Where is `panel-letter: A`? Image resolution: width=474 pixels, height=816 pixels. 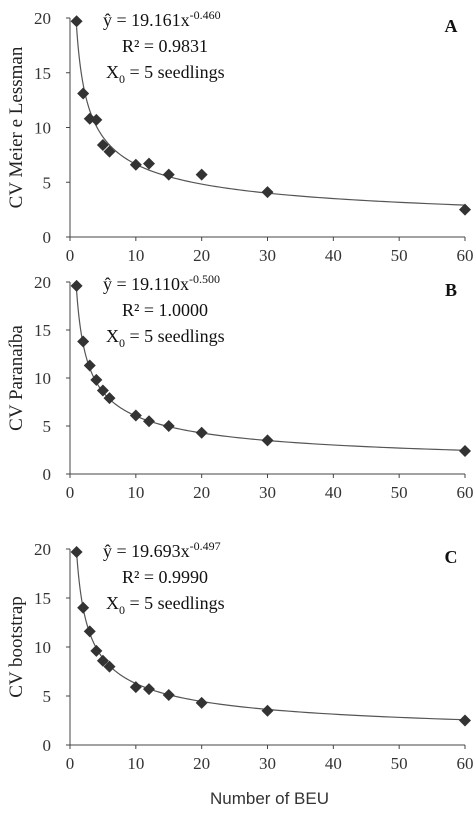
panel-letter: A is located at coordinates (451, 26).